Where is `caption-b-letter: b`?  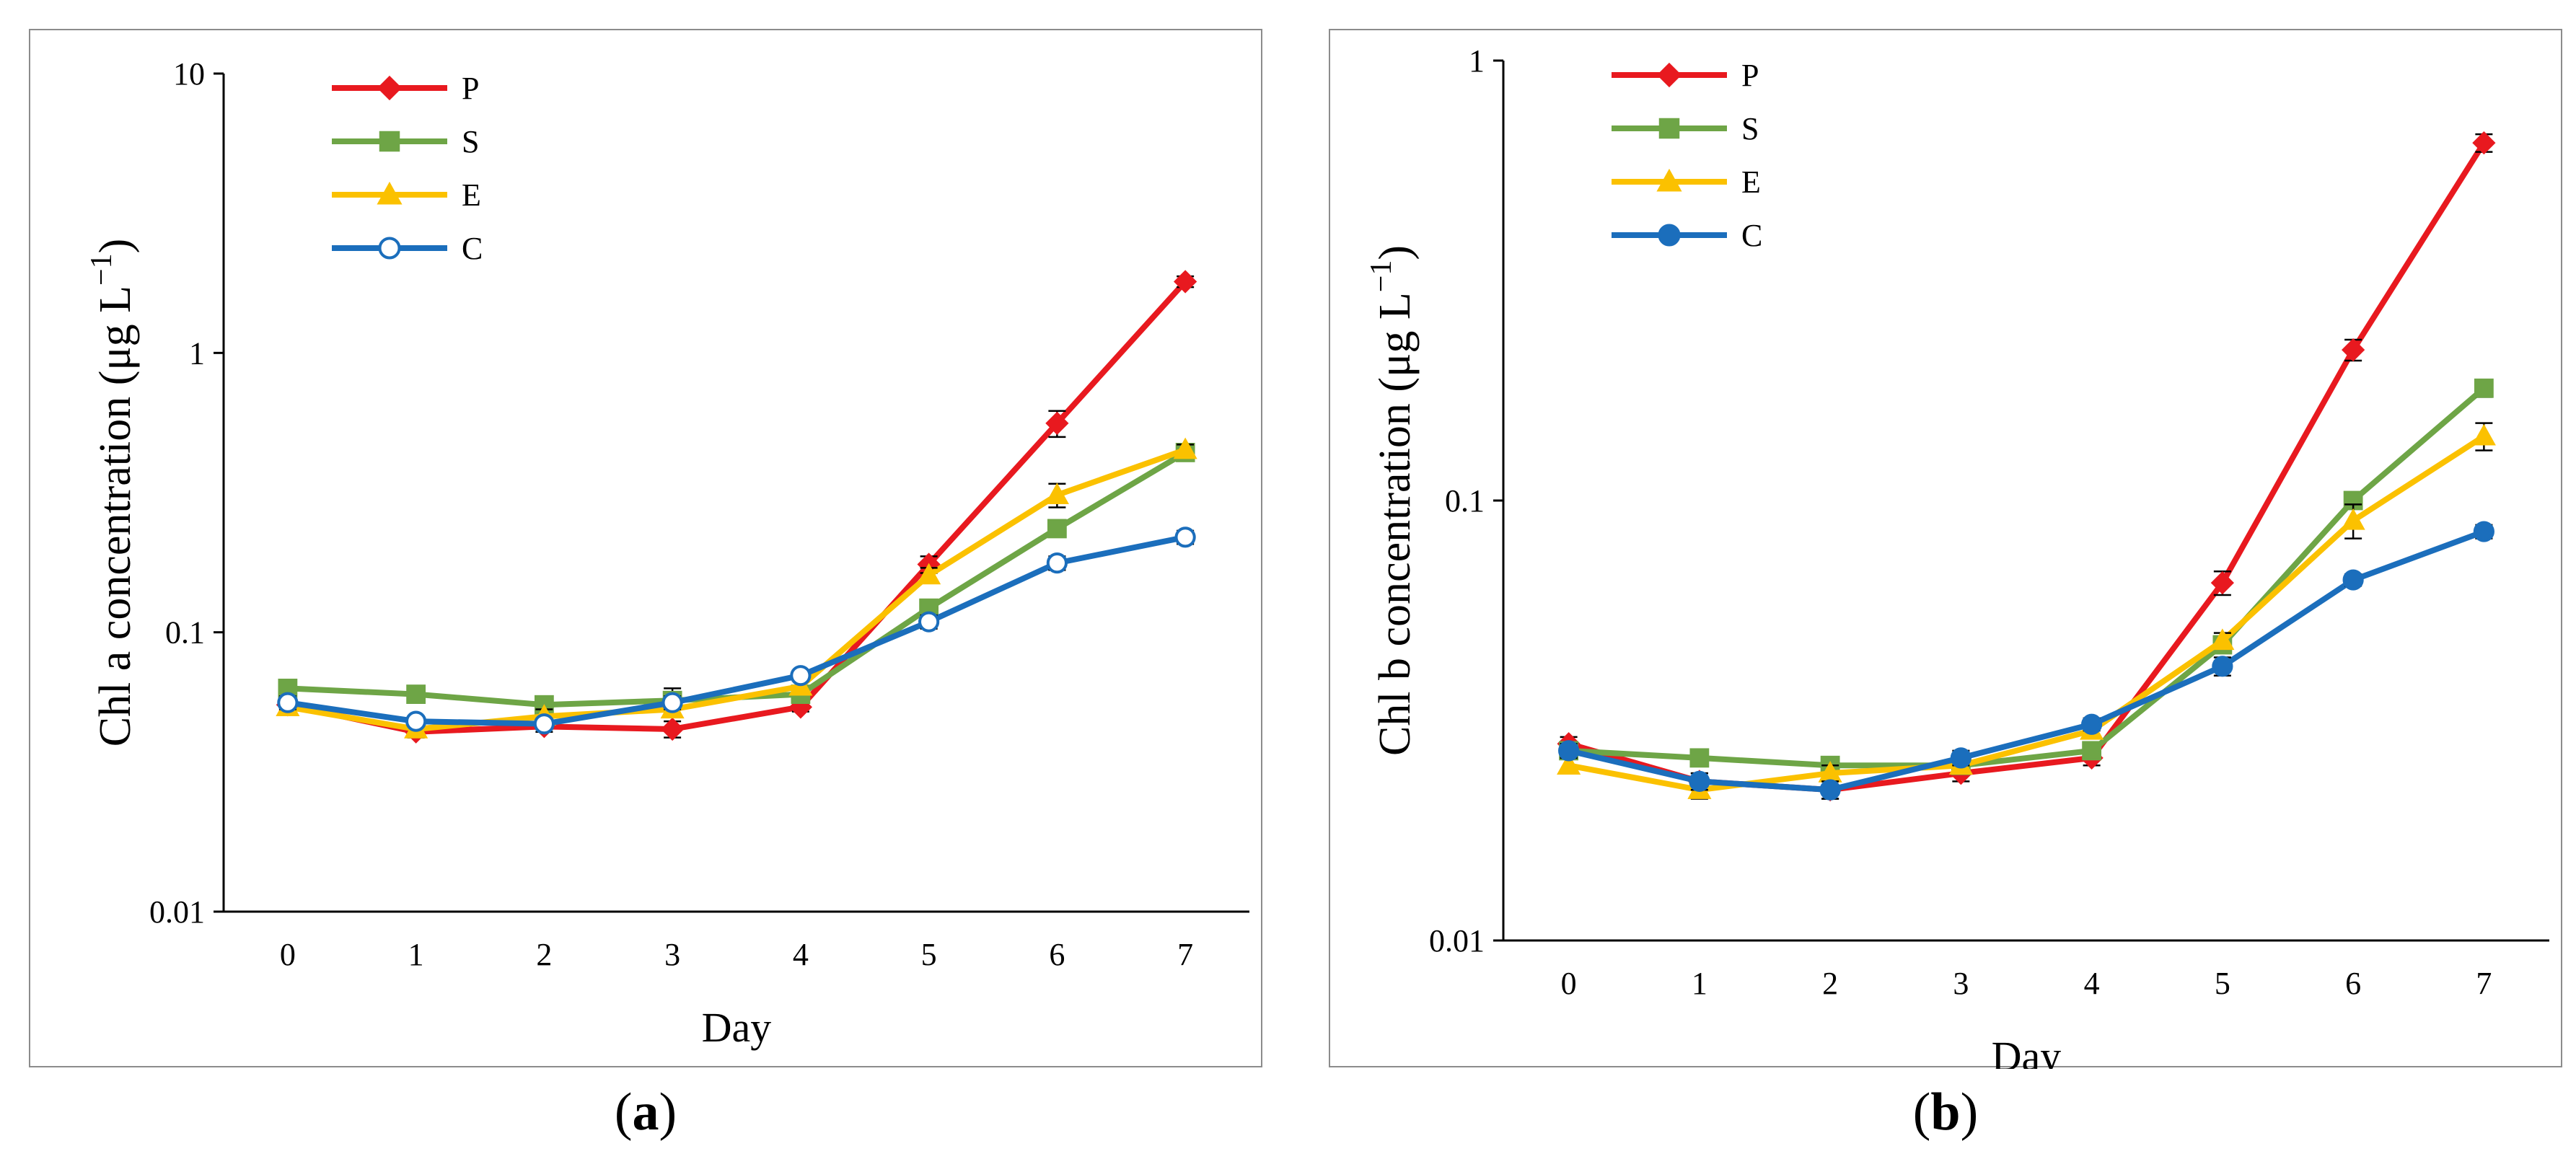 caption-b-letter: b is located at coordinates (1945, 1112).